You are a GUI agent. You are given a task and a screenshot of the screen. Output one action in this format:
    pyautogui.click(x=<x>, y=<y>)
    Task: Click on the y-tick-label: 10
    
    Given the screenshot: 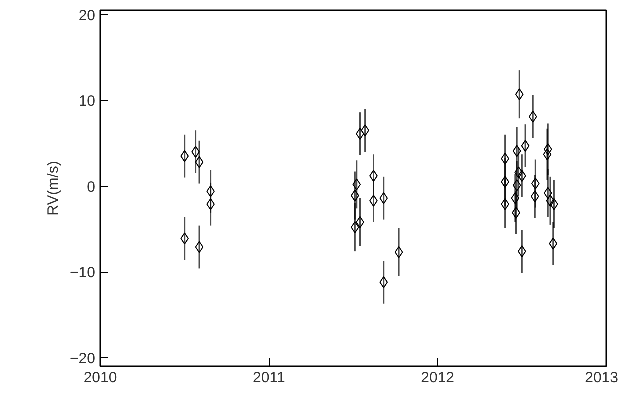 What is the action you would take?
    pyautogui.click(x=87, y=101)
    